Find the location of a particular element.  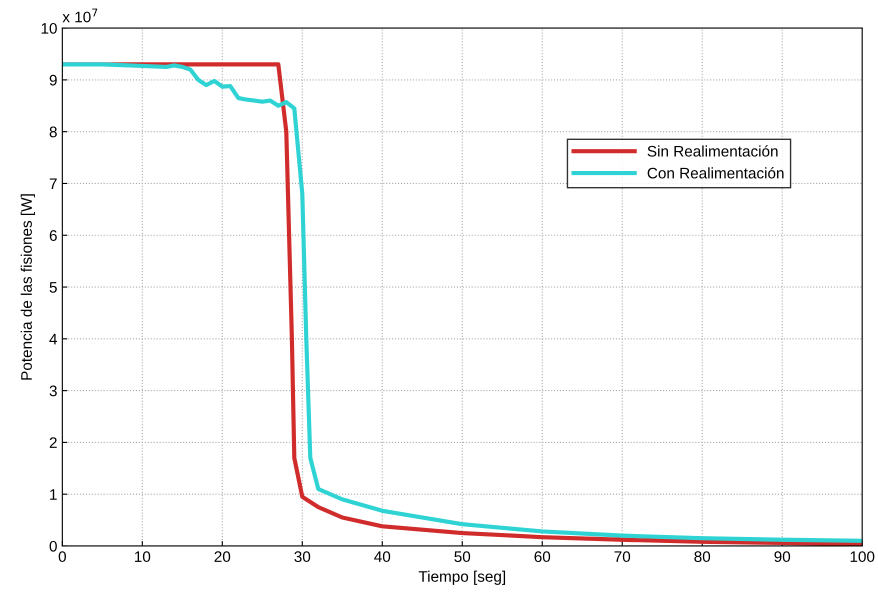

y-axis-title: Potencia de las fisiones [W] is located at coordinates (27, 287).